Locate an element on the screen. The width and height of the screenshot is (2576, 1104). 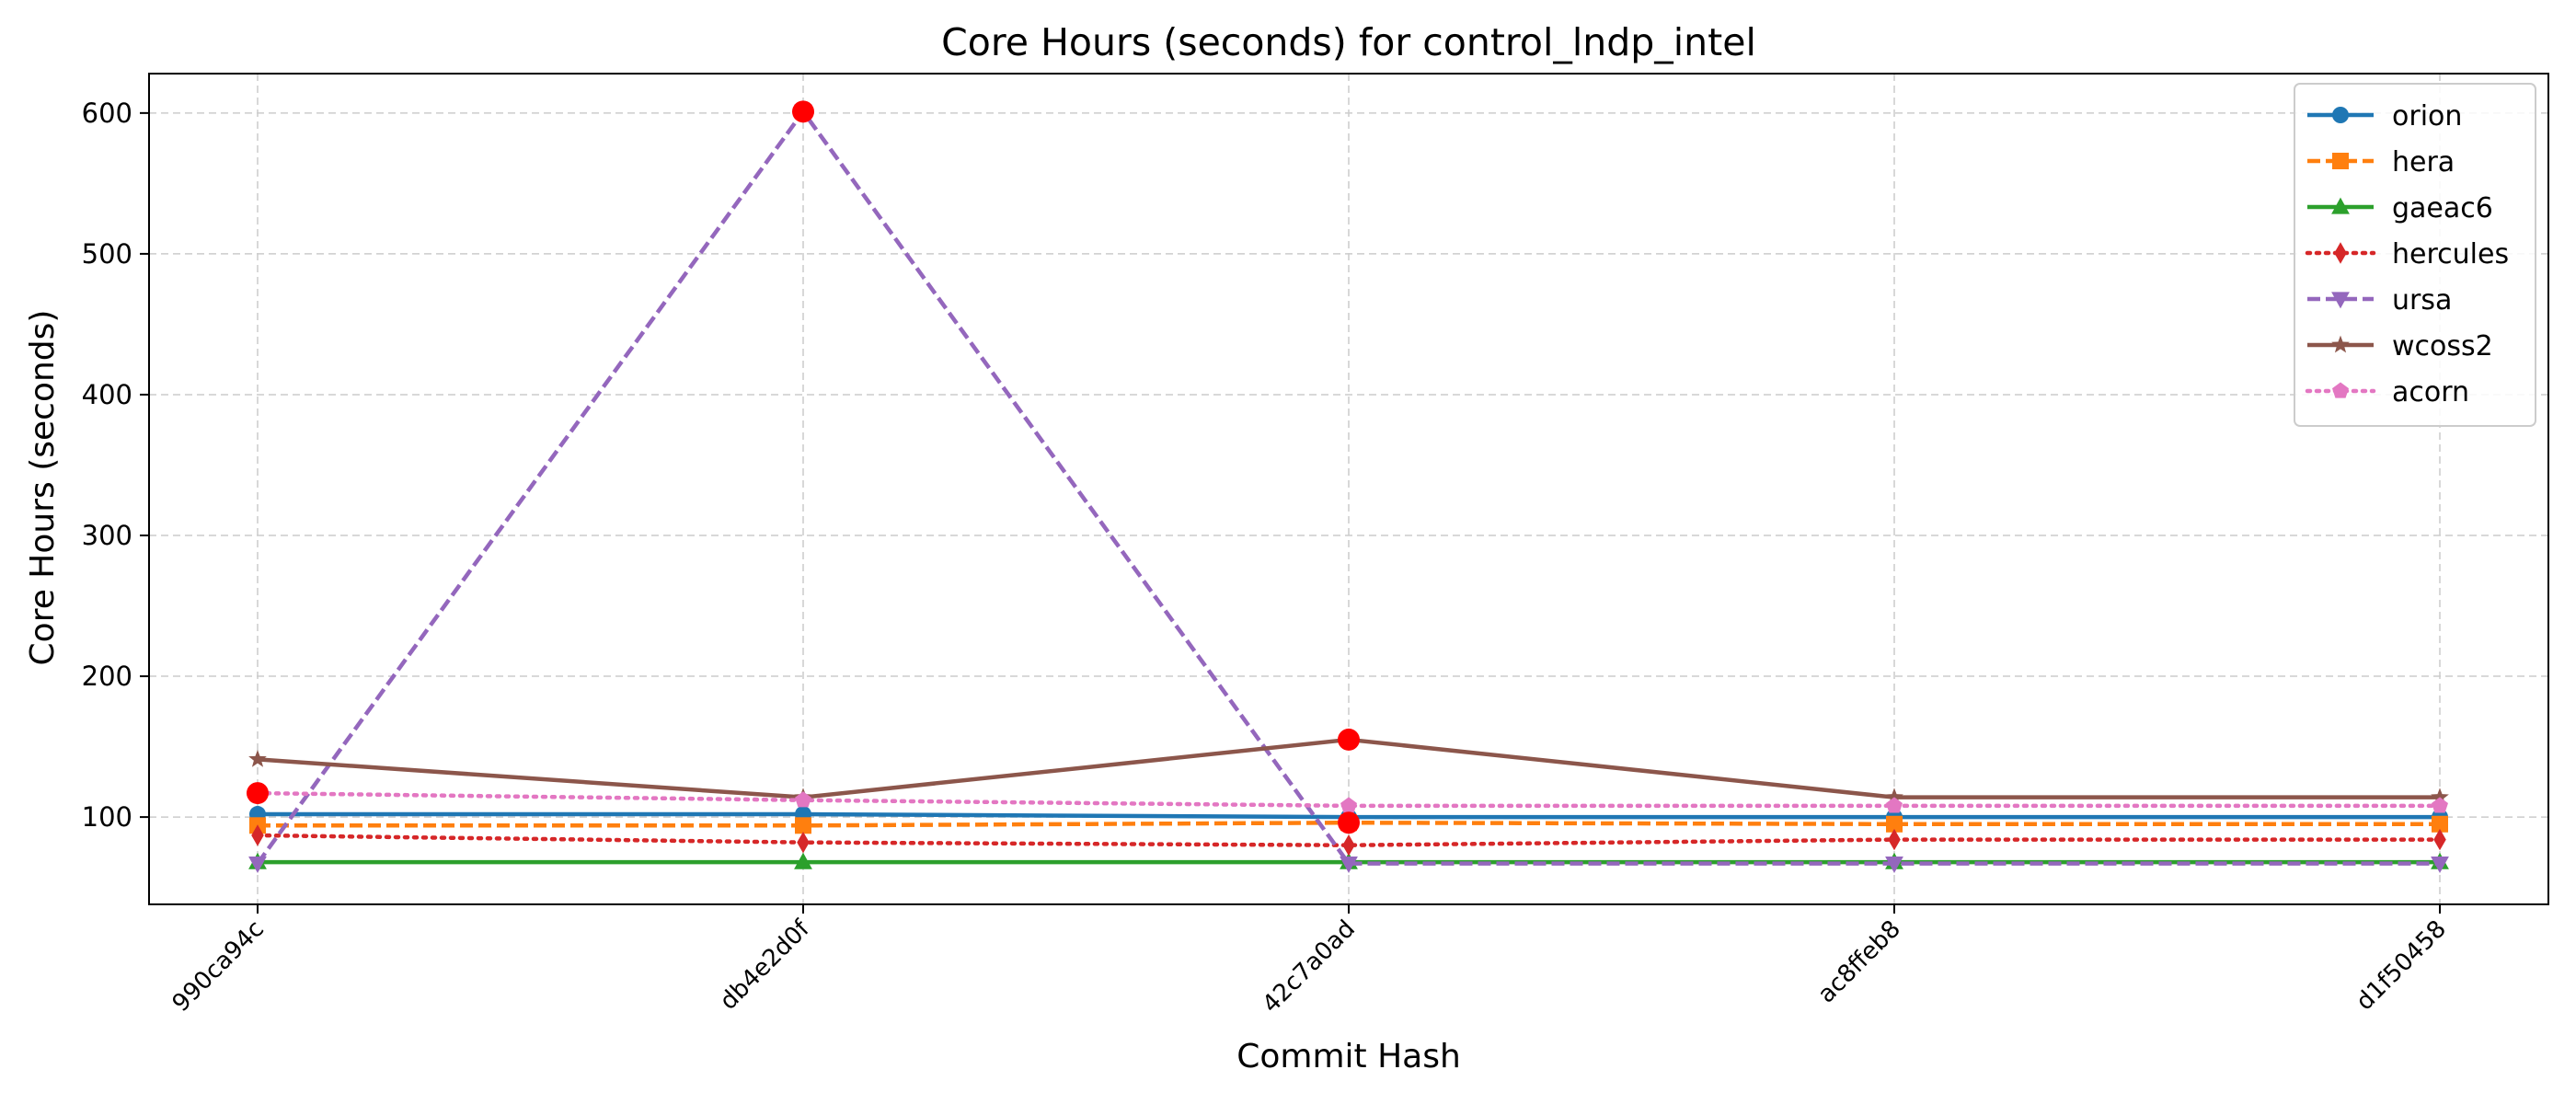
y-tick-label: 400 is located at coordinates (107, 394).